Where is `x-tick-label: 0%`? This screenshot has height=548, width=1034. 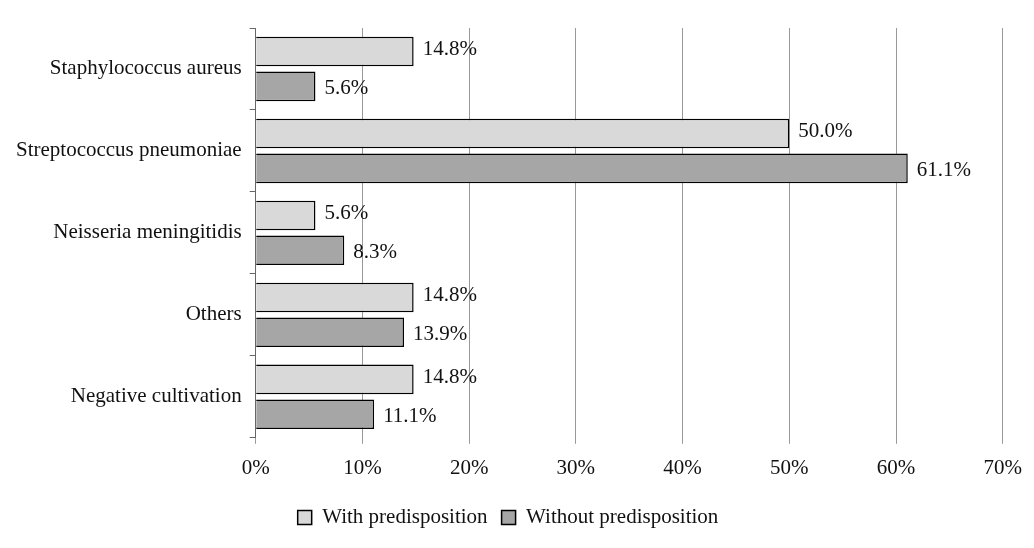
x-tick-label: 0% is located at coordinates (255, 466).